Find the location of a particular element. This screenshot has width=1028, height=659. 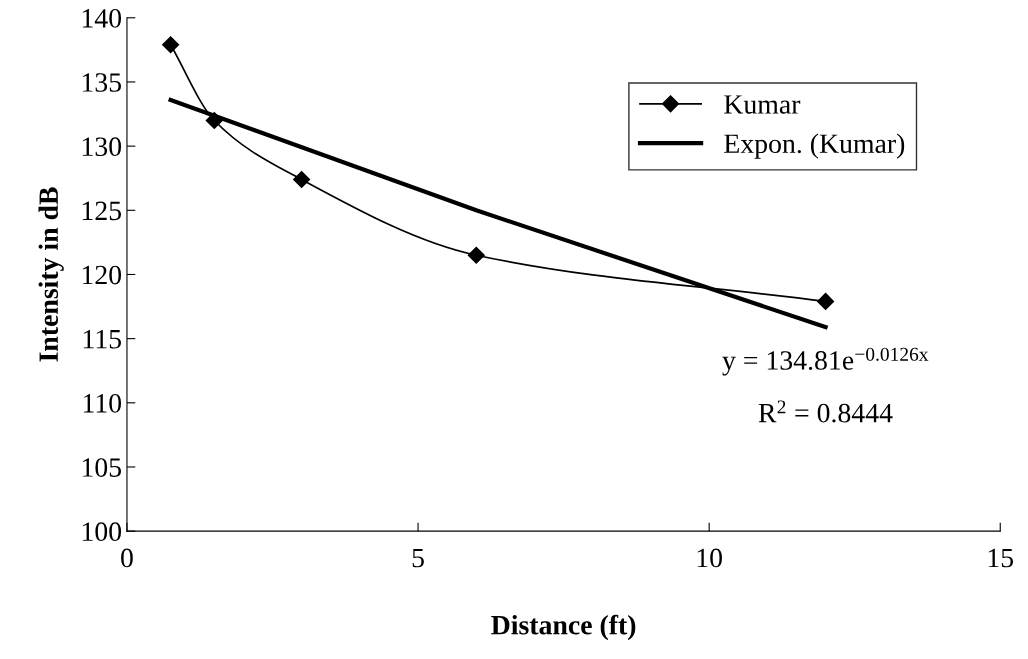

x-tick-label: 10 is located at coordinates (709, 558).